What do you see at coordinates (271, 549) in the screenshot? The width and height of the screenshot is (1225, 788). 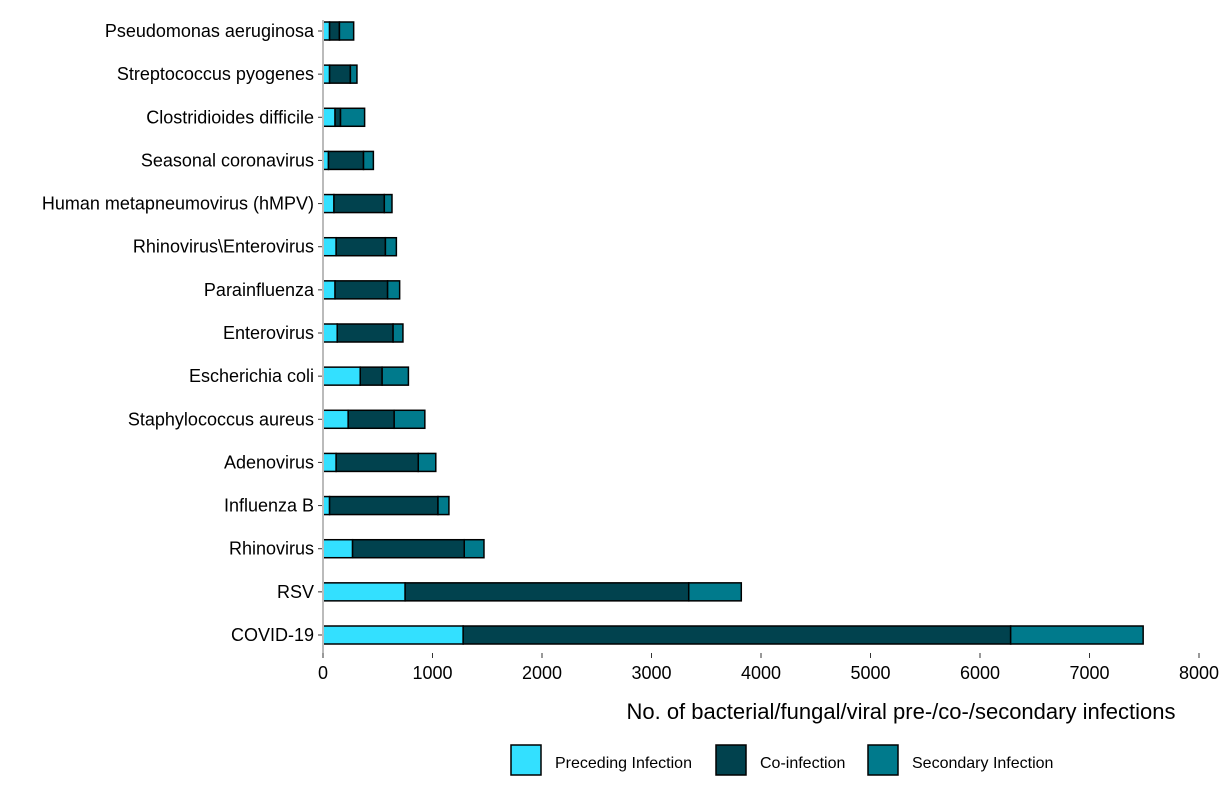 I see `category-label: Rhinovirus` at bounding box center [271, 549].